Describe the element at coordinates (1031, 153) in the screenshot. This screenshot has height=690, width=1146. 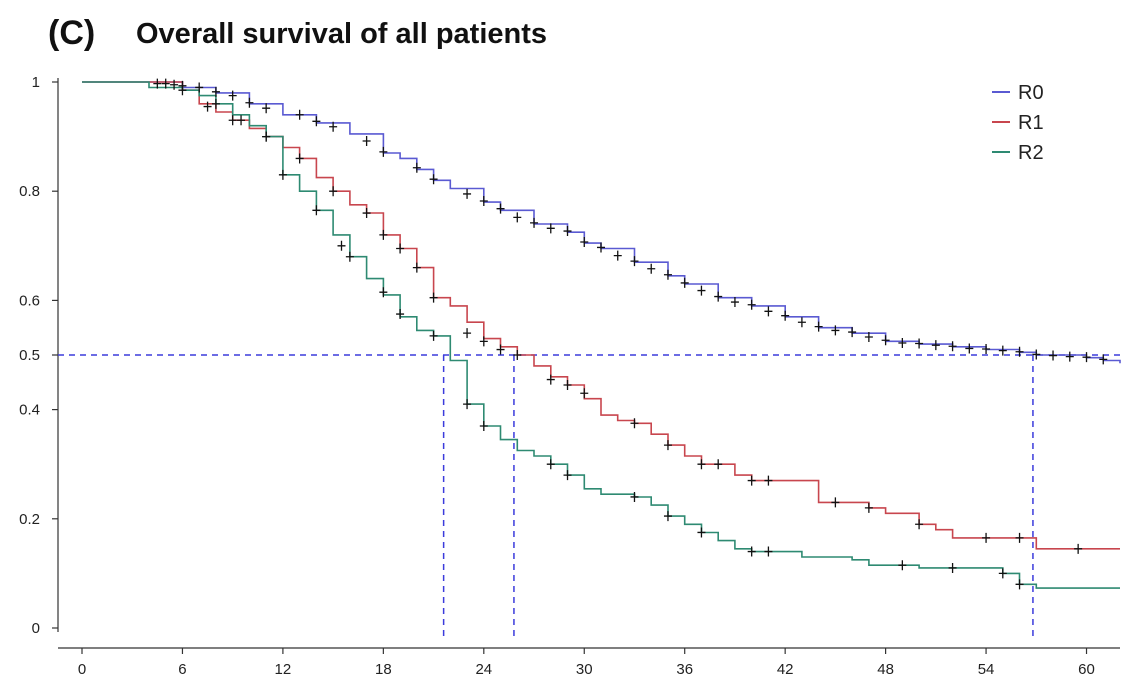
I see `legend-label-r2: R2` at that location.